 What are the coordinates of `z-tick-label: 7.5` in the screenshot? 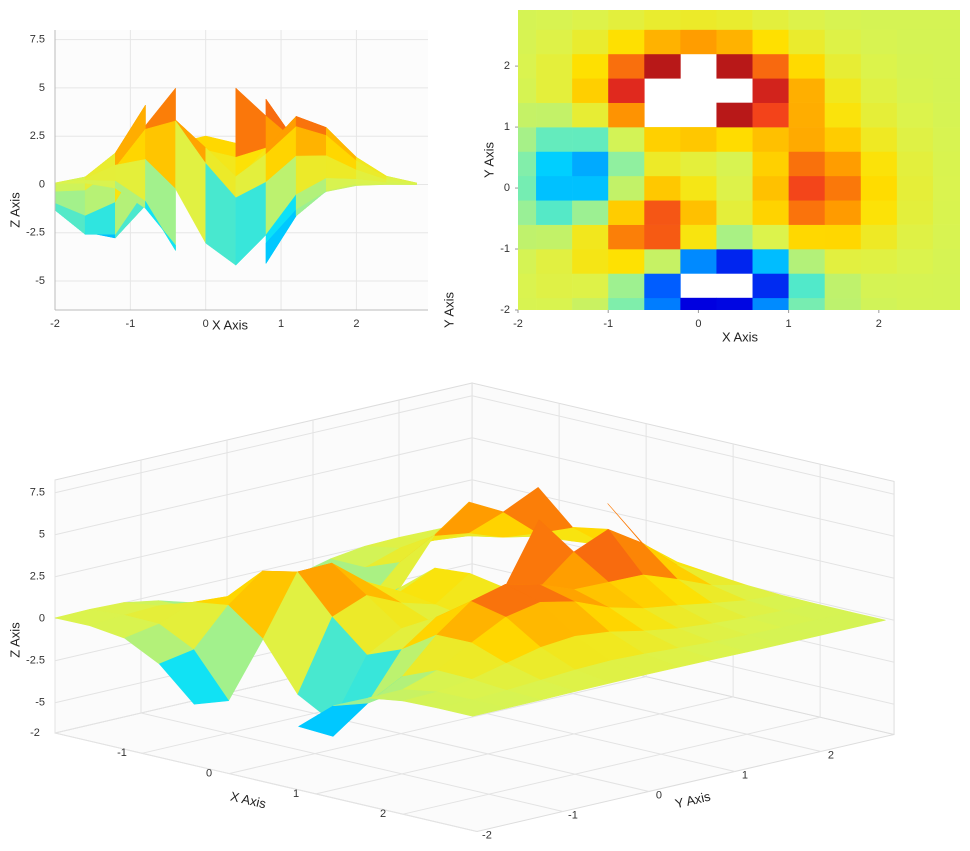 It's located at (37, 493).